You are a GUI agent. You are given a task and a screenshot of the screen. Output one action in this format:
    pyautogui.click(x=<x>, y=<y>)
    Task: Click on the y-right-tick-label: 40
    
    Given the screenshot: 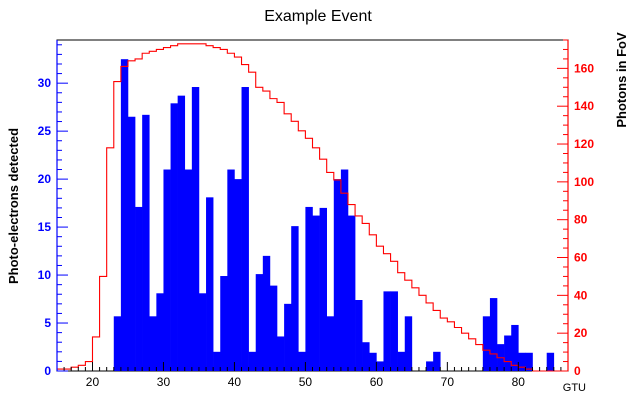 What is the action you would take?
    pyautogui.click(x=581, y=295)
    